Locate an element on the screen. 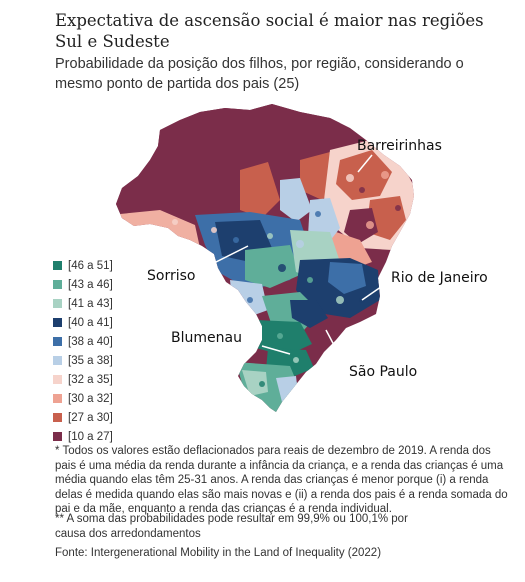 Image resolution: width=525 pixels, height=582 pixels. region-parana is located at coordinates (284, 338).